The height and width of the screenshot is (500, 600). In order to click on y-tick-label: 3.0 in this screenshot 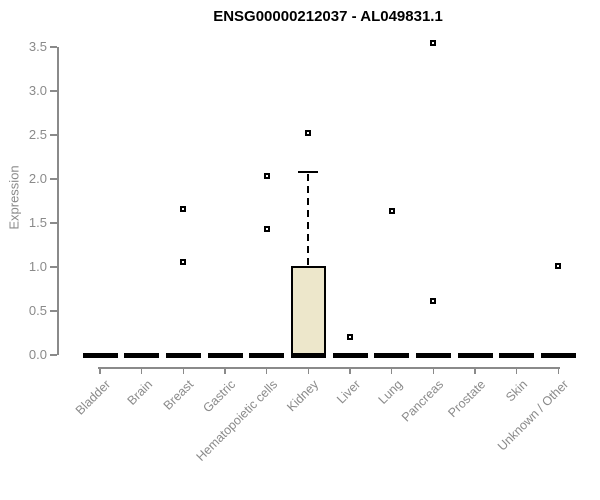, I will do `click(37, 90)`.